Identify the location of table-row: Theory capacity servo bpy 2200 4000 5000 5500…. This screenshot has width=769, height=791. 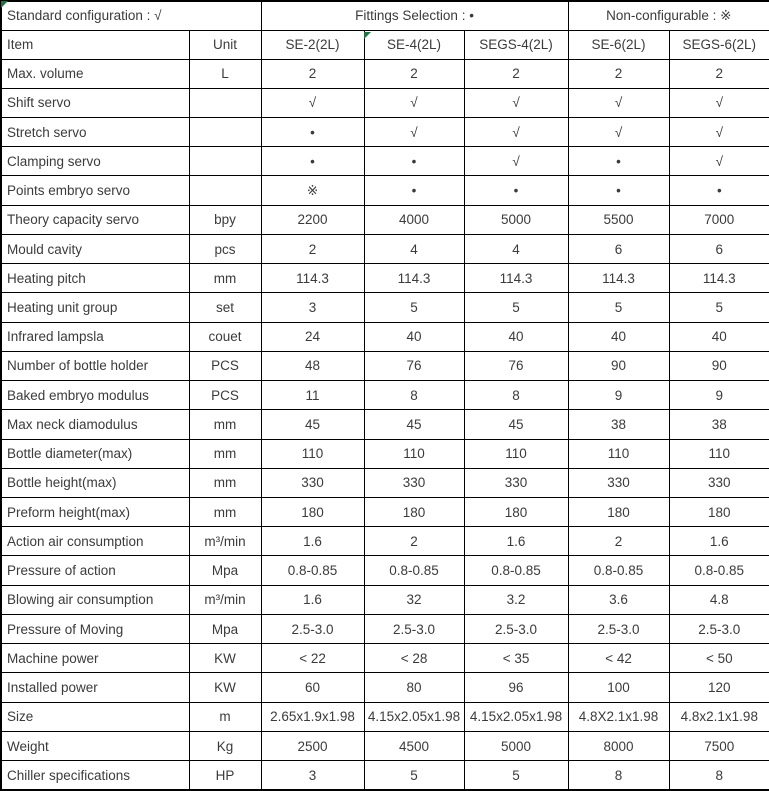
(384, 219).